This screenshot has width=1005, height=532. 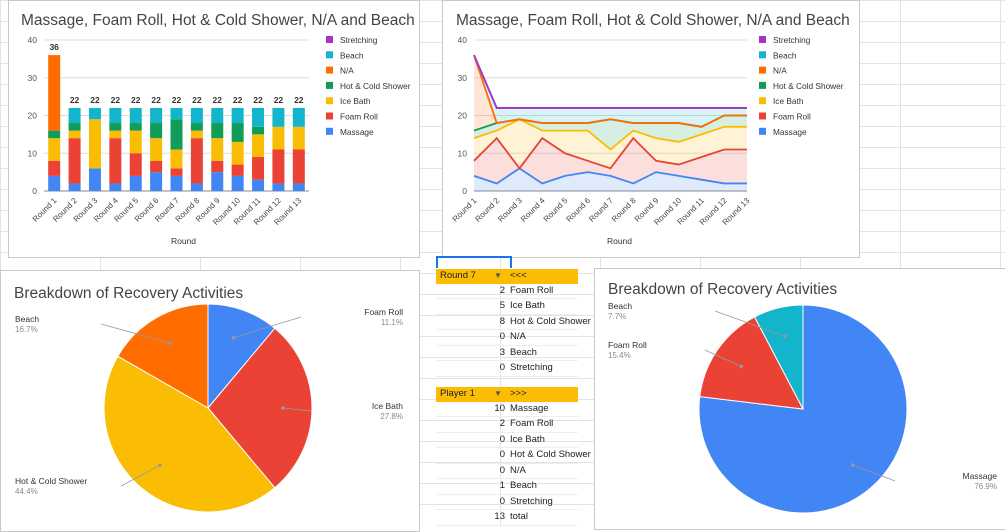 What do you see at coordinates (518, 393) in the screenshot?
I see `next-button: >>>` at bounding box center [518, 393].